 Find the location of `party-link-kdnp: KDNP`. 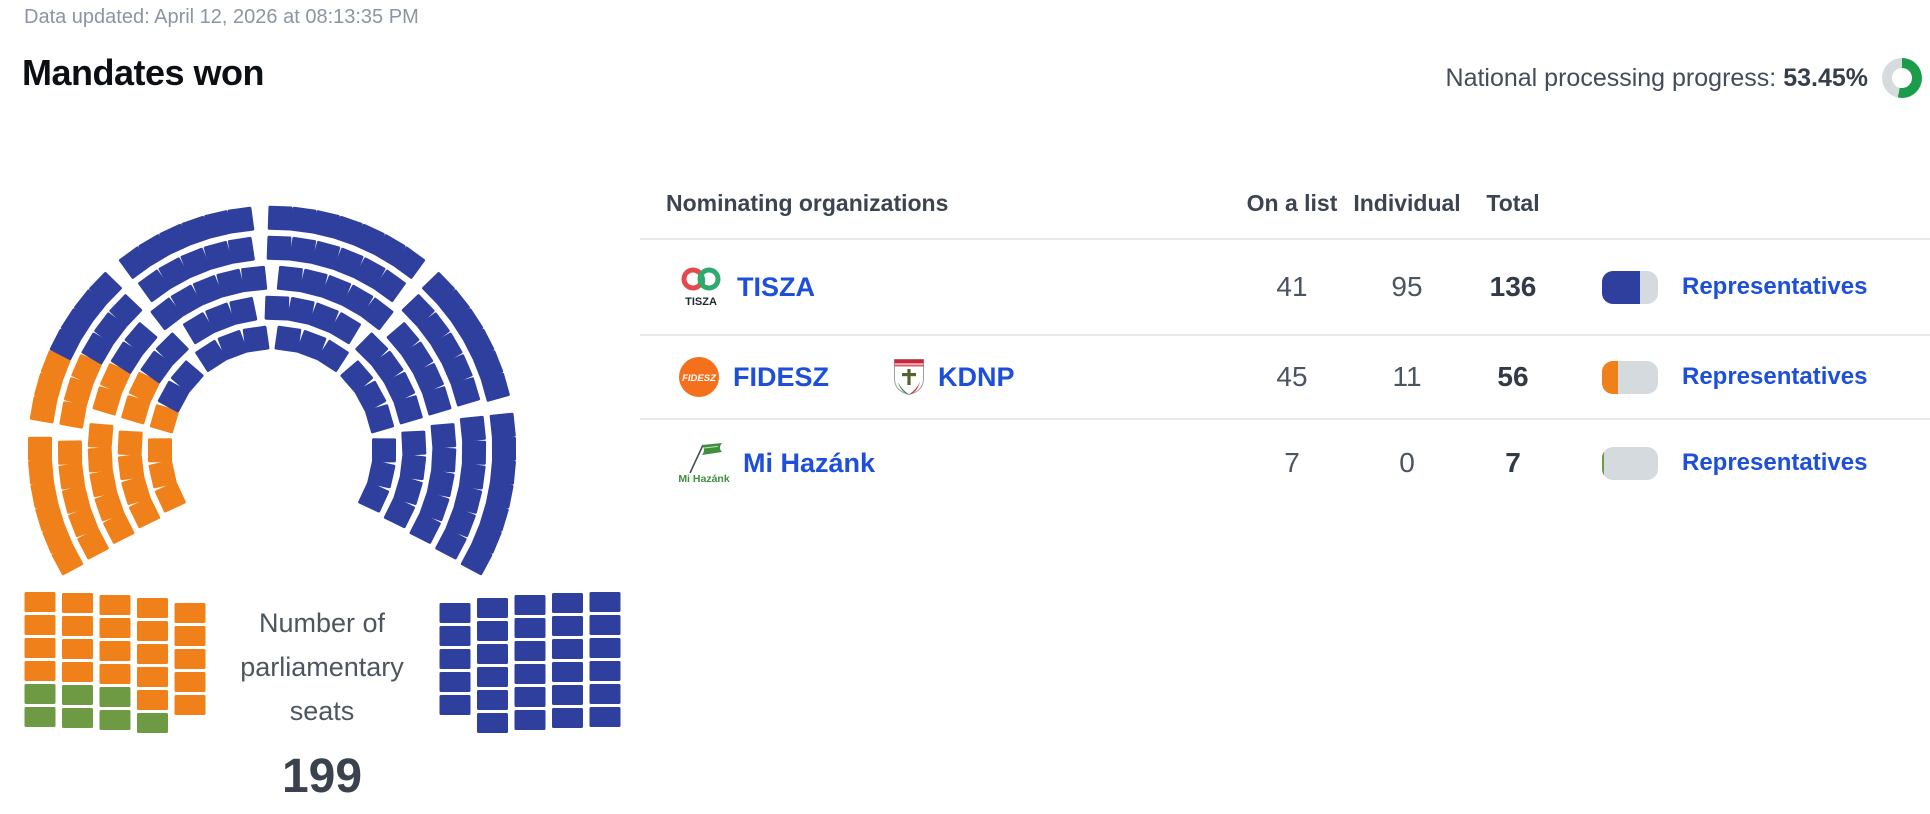

party-link-kdnp: KDNP is located at coordinates (976, 376).